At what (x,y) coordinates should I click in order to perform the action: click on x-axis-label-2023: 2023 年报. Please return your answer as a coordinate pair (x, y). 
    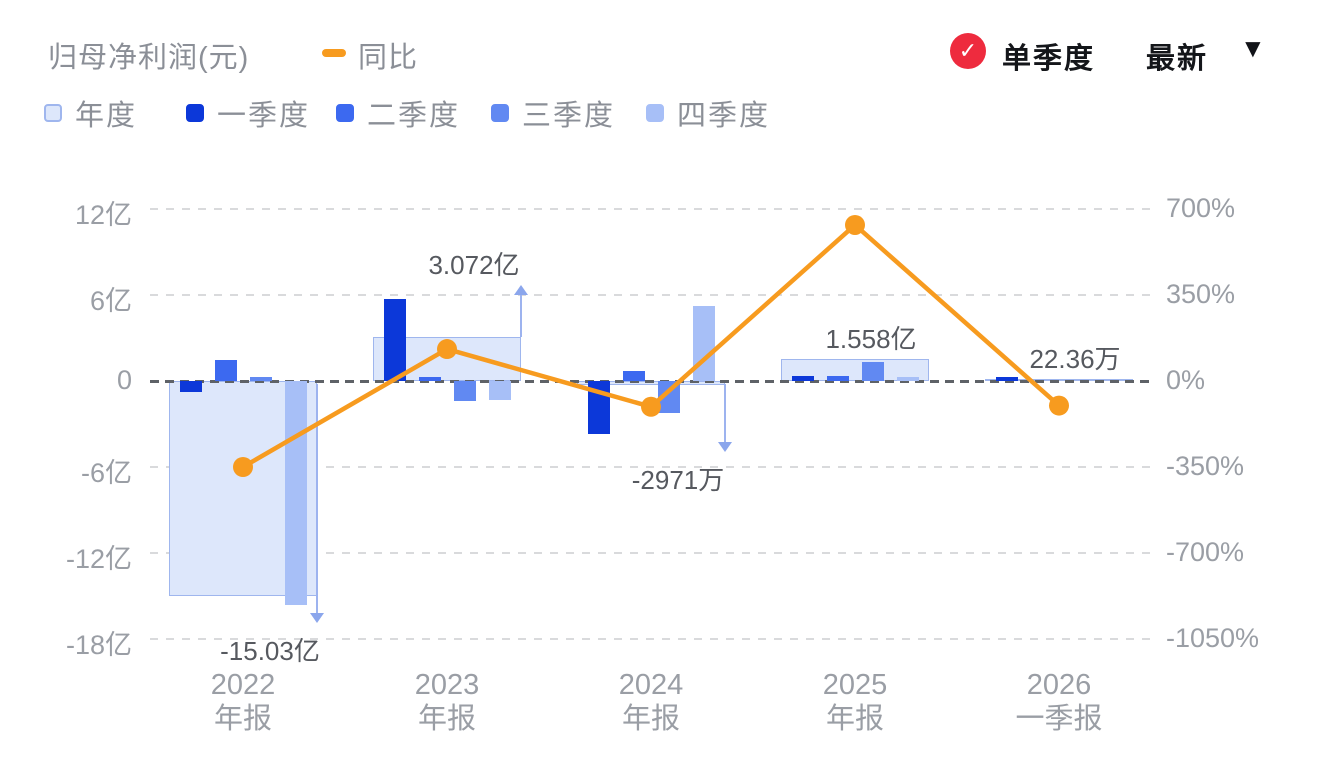
    Looking at the image, I should click on (447, 702).